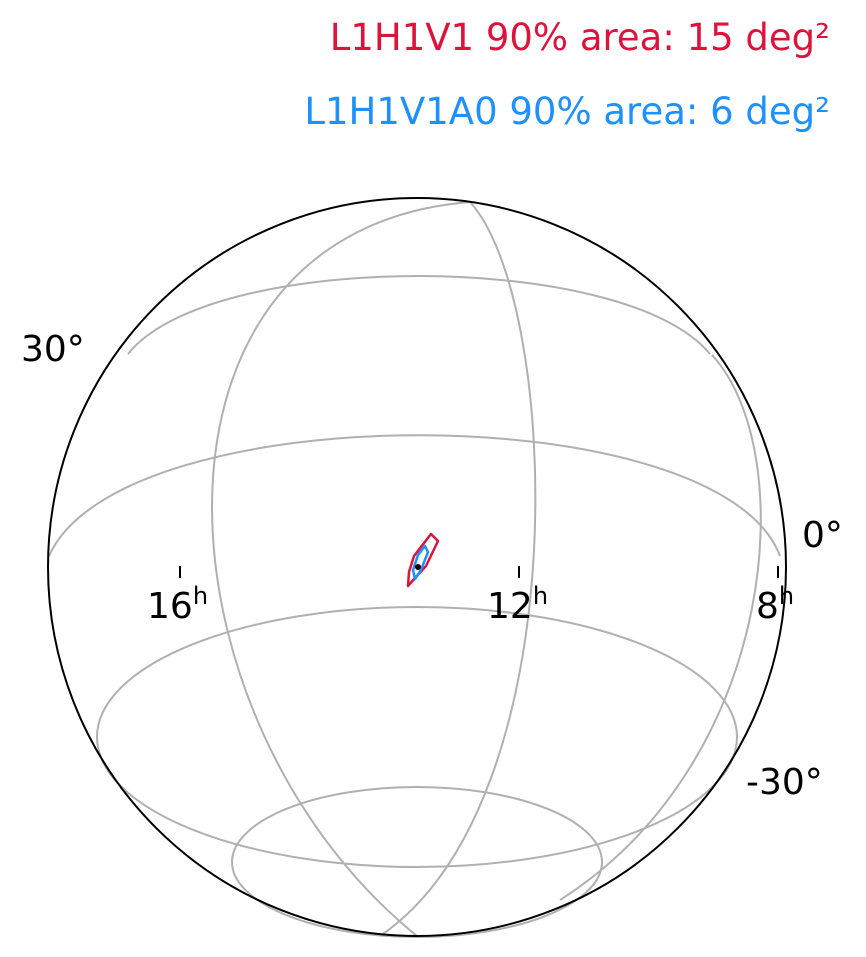  I want to click on ra-meridian-8h, so click(660, 627).